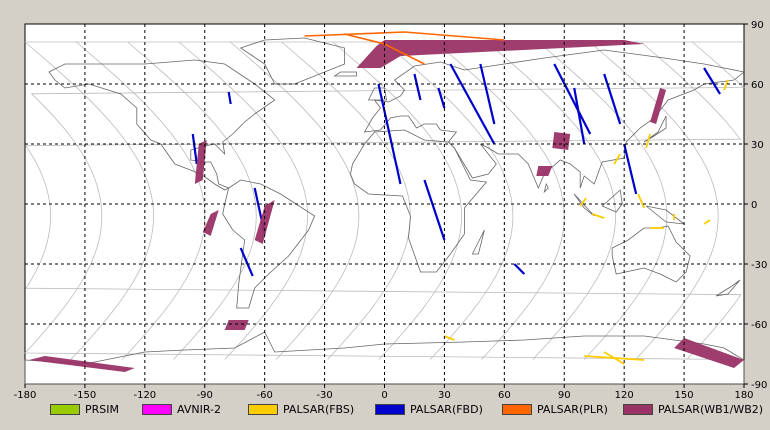 The image size is (770, 430). Describe the element at coordinates (743, 395) in the screenshot. I see `lon-tick-label: 180` at that location.